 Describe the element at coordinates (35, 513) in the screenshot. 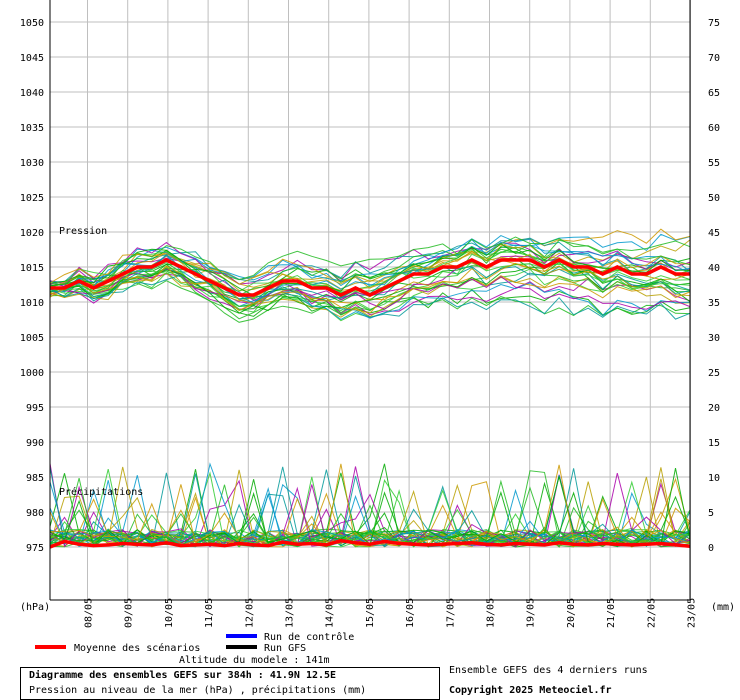

I see `left-tick-label: 980` at that location.